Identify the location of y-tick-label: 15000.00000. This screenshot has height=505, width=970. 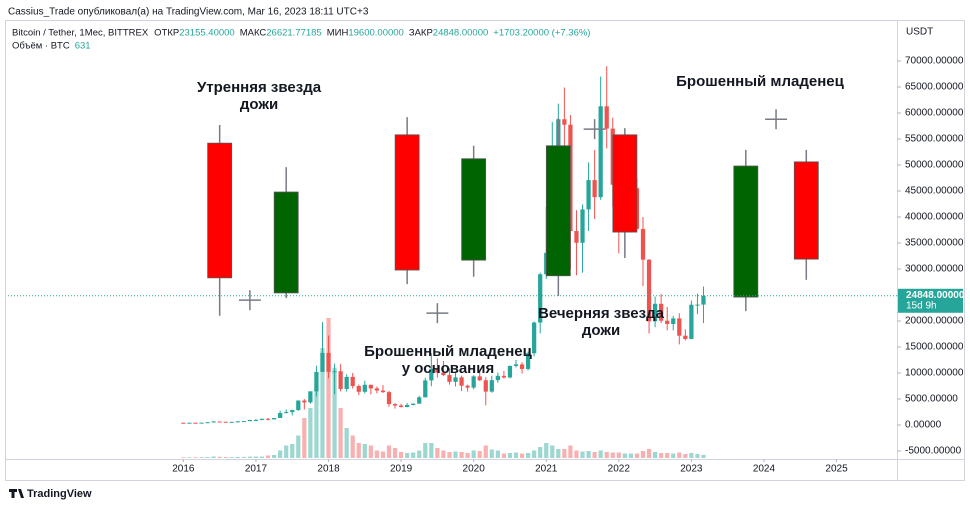
(934, 347).